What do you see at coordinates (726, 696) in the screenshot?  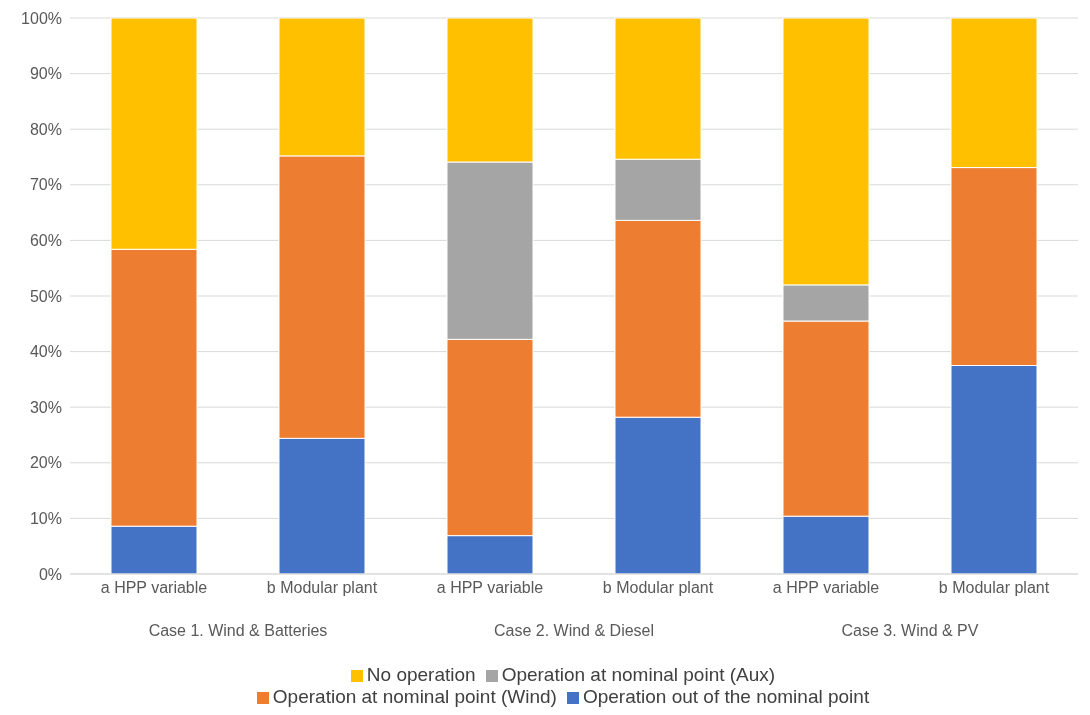 I see `legend-label: Operation out of the nominal point` at bounding box center [726, 696].